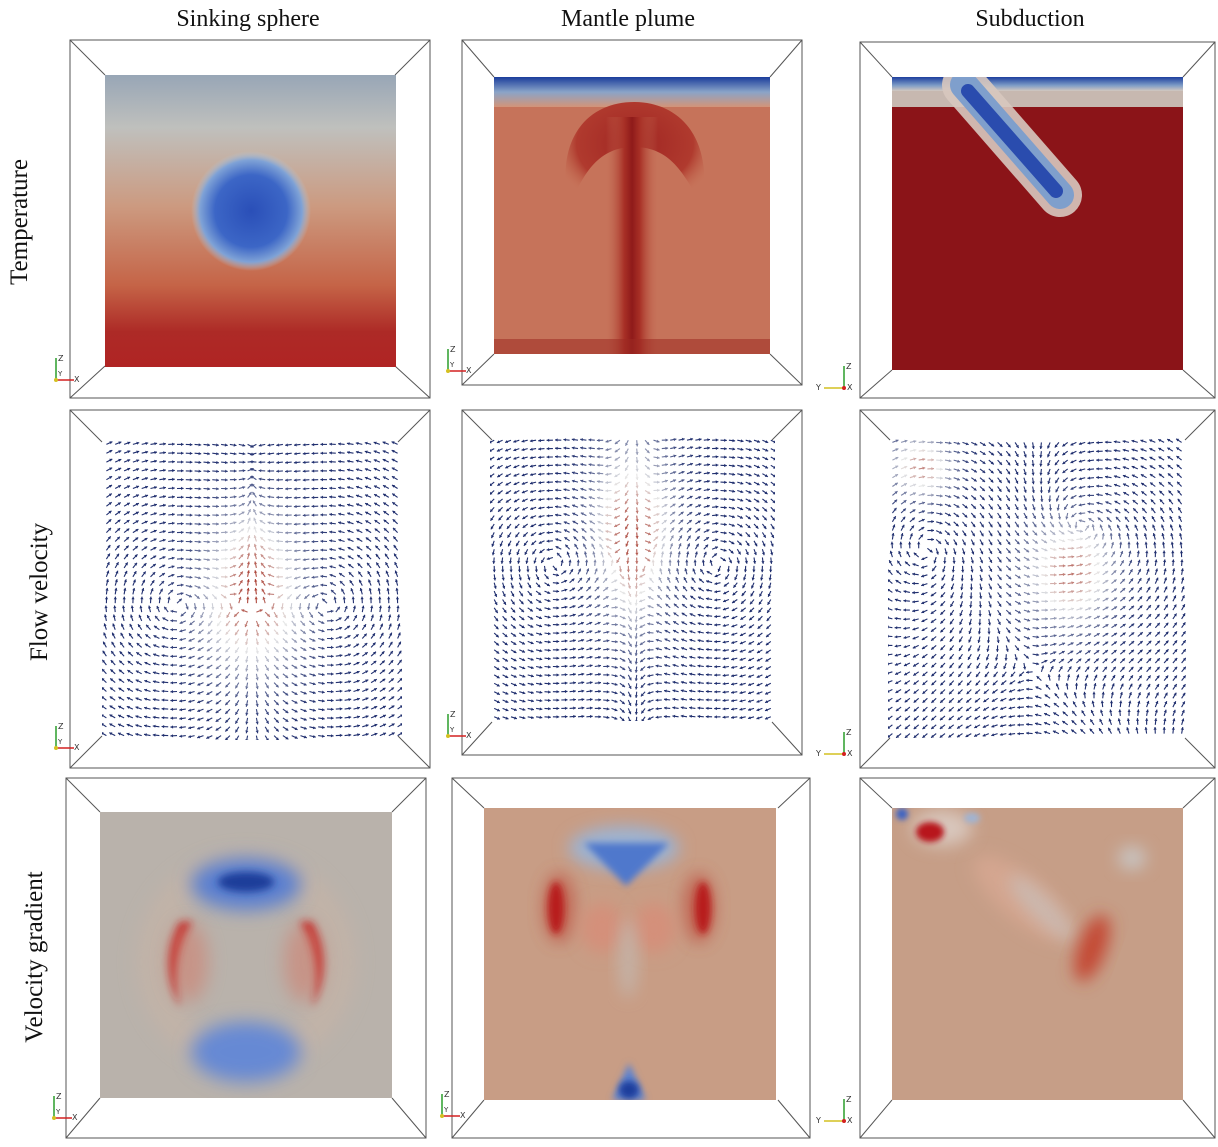  What do you see at coordinates (250, 590) in the screenshot?
I see `panel-velocity-sinking-sphere: Z Y X` at bounding box center [250, 590].